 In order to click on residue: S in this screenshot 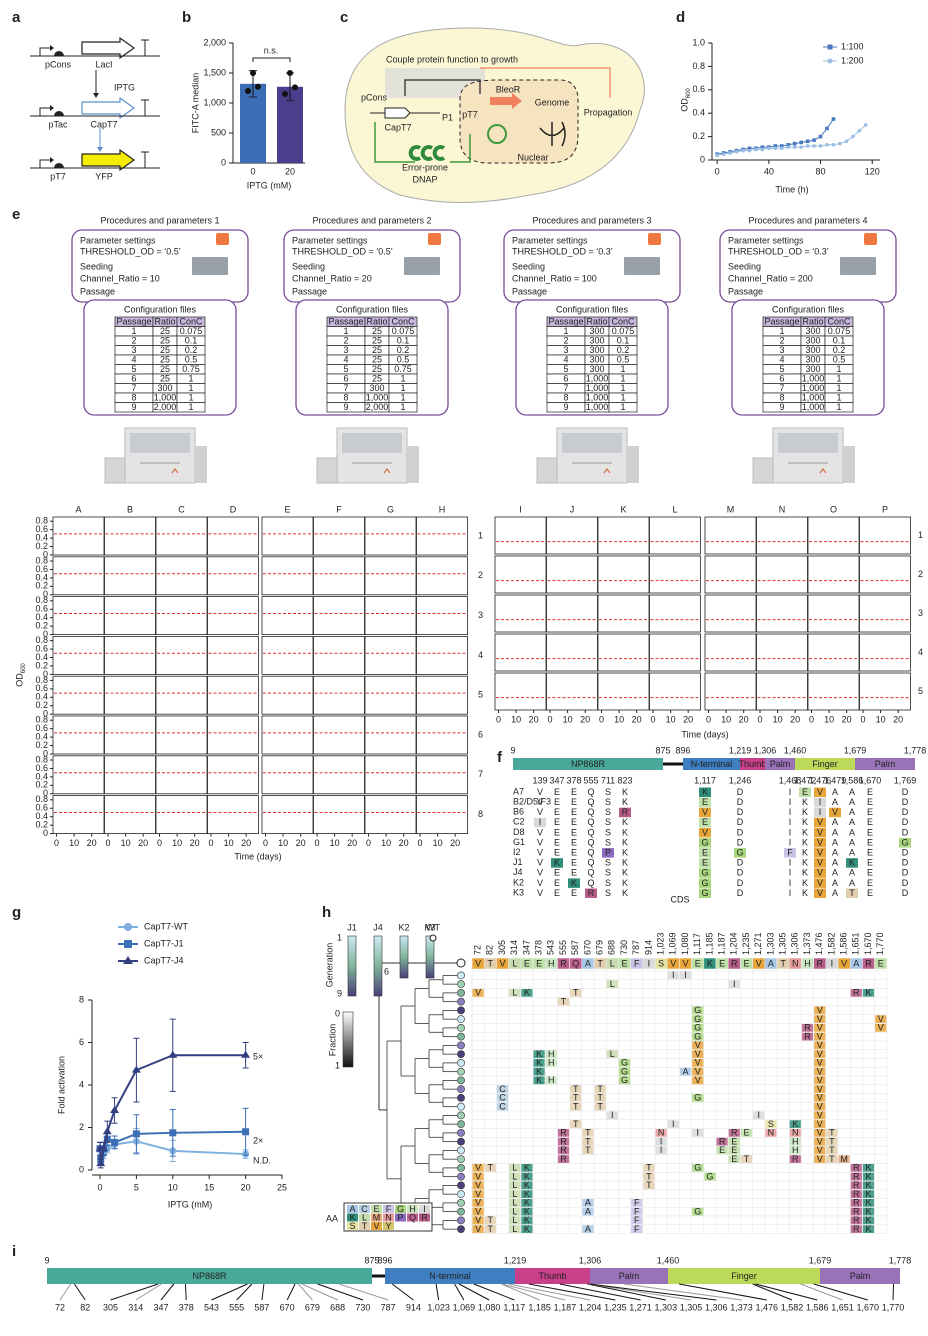, I will do `click(608, 893)`.